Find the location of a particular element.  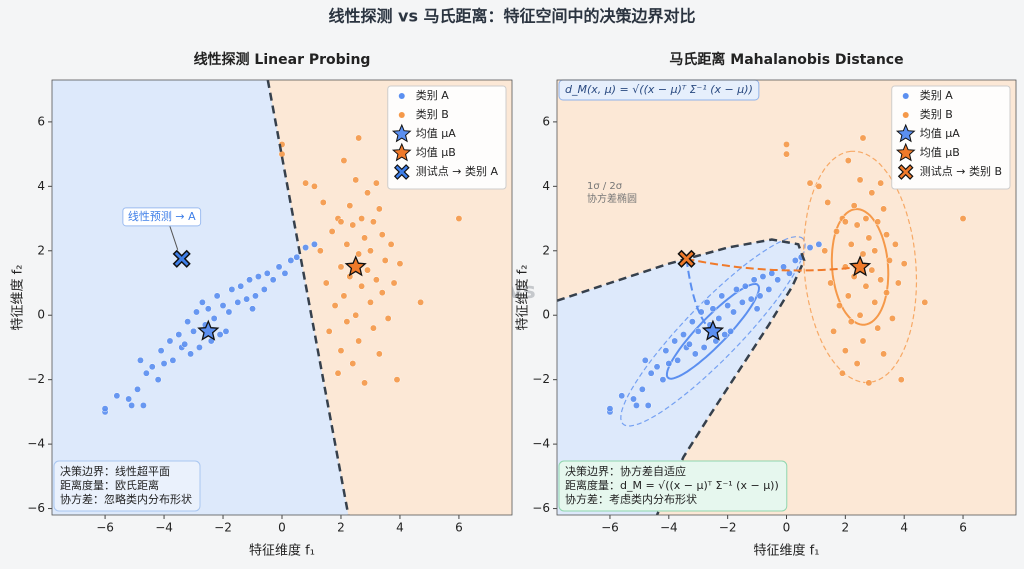

x-tick-label: 6 is located at coordinates (963, 528).